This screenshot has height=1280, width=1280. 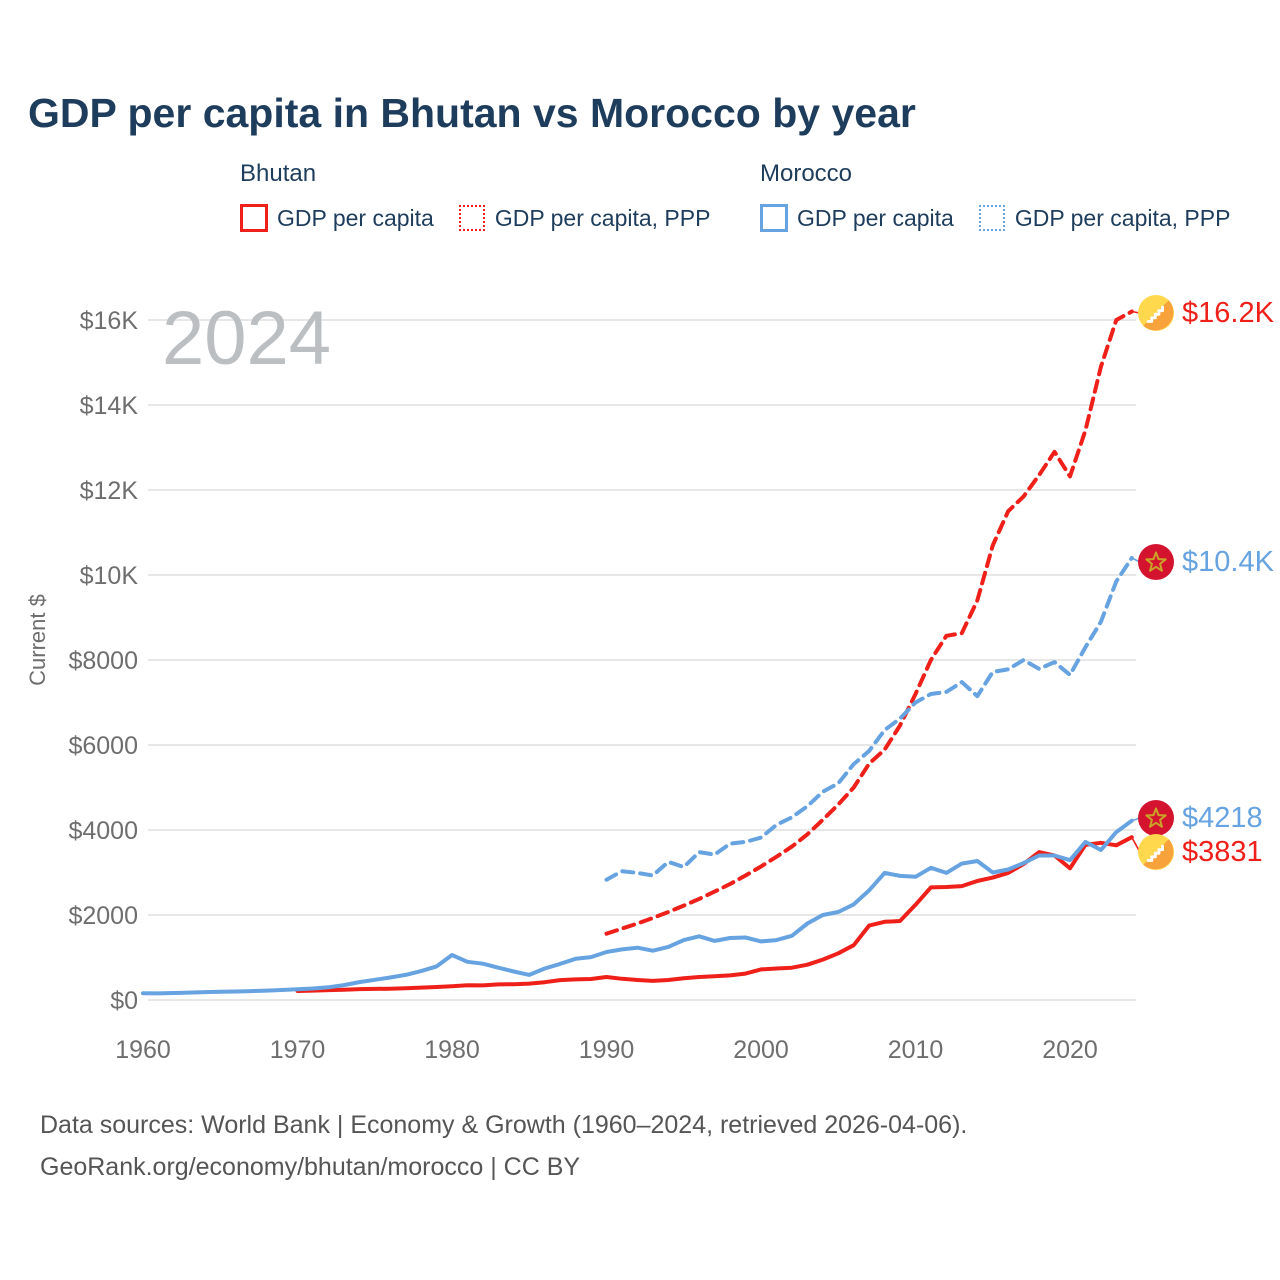 What do you see at coordinates (109, 491) in the screenshot?
I see `y-axis-tick: $12K` at bounding box center [109, 491].